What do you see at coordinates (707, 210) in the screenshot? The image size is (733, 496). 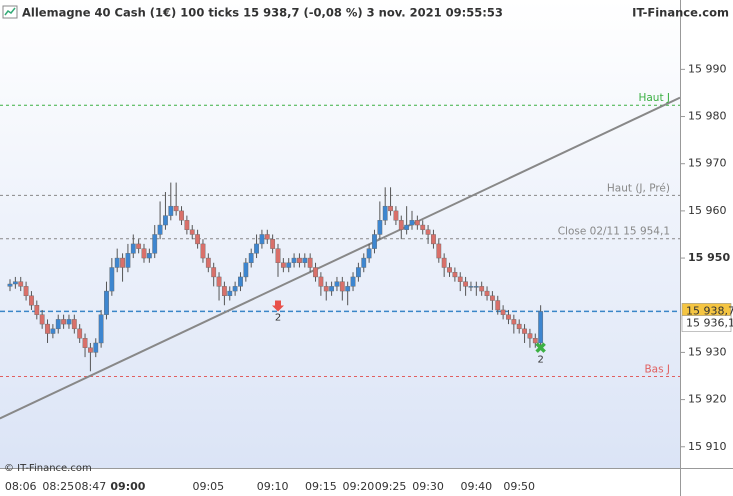 I see `y-tick-label: 15 960` at bounding box center [707, 210].